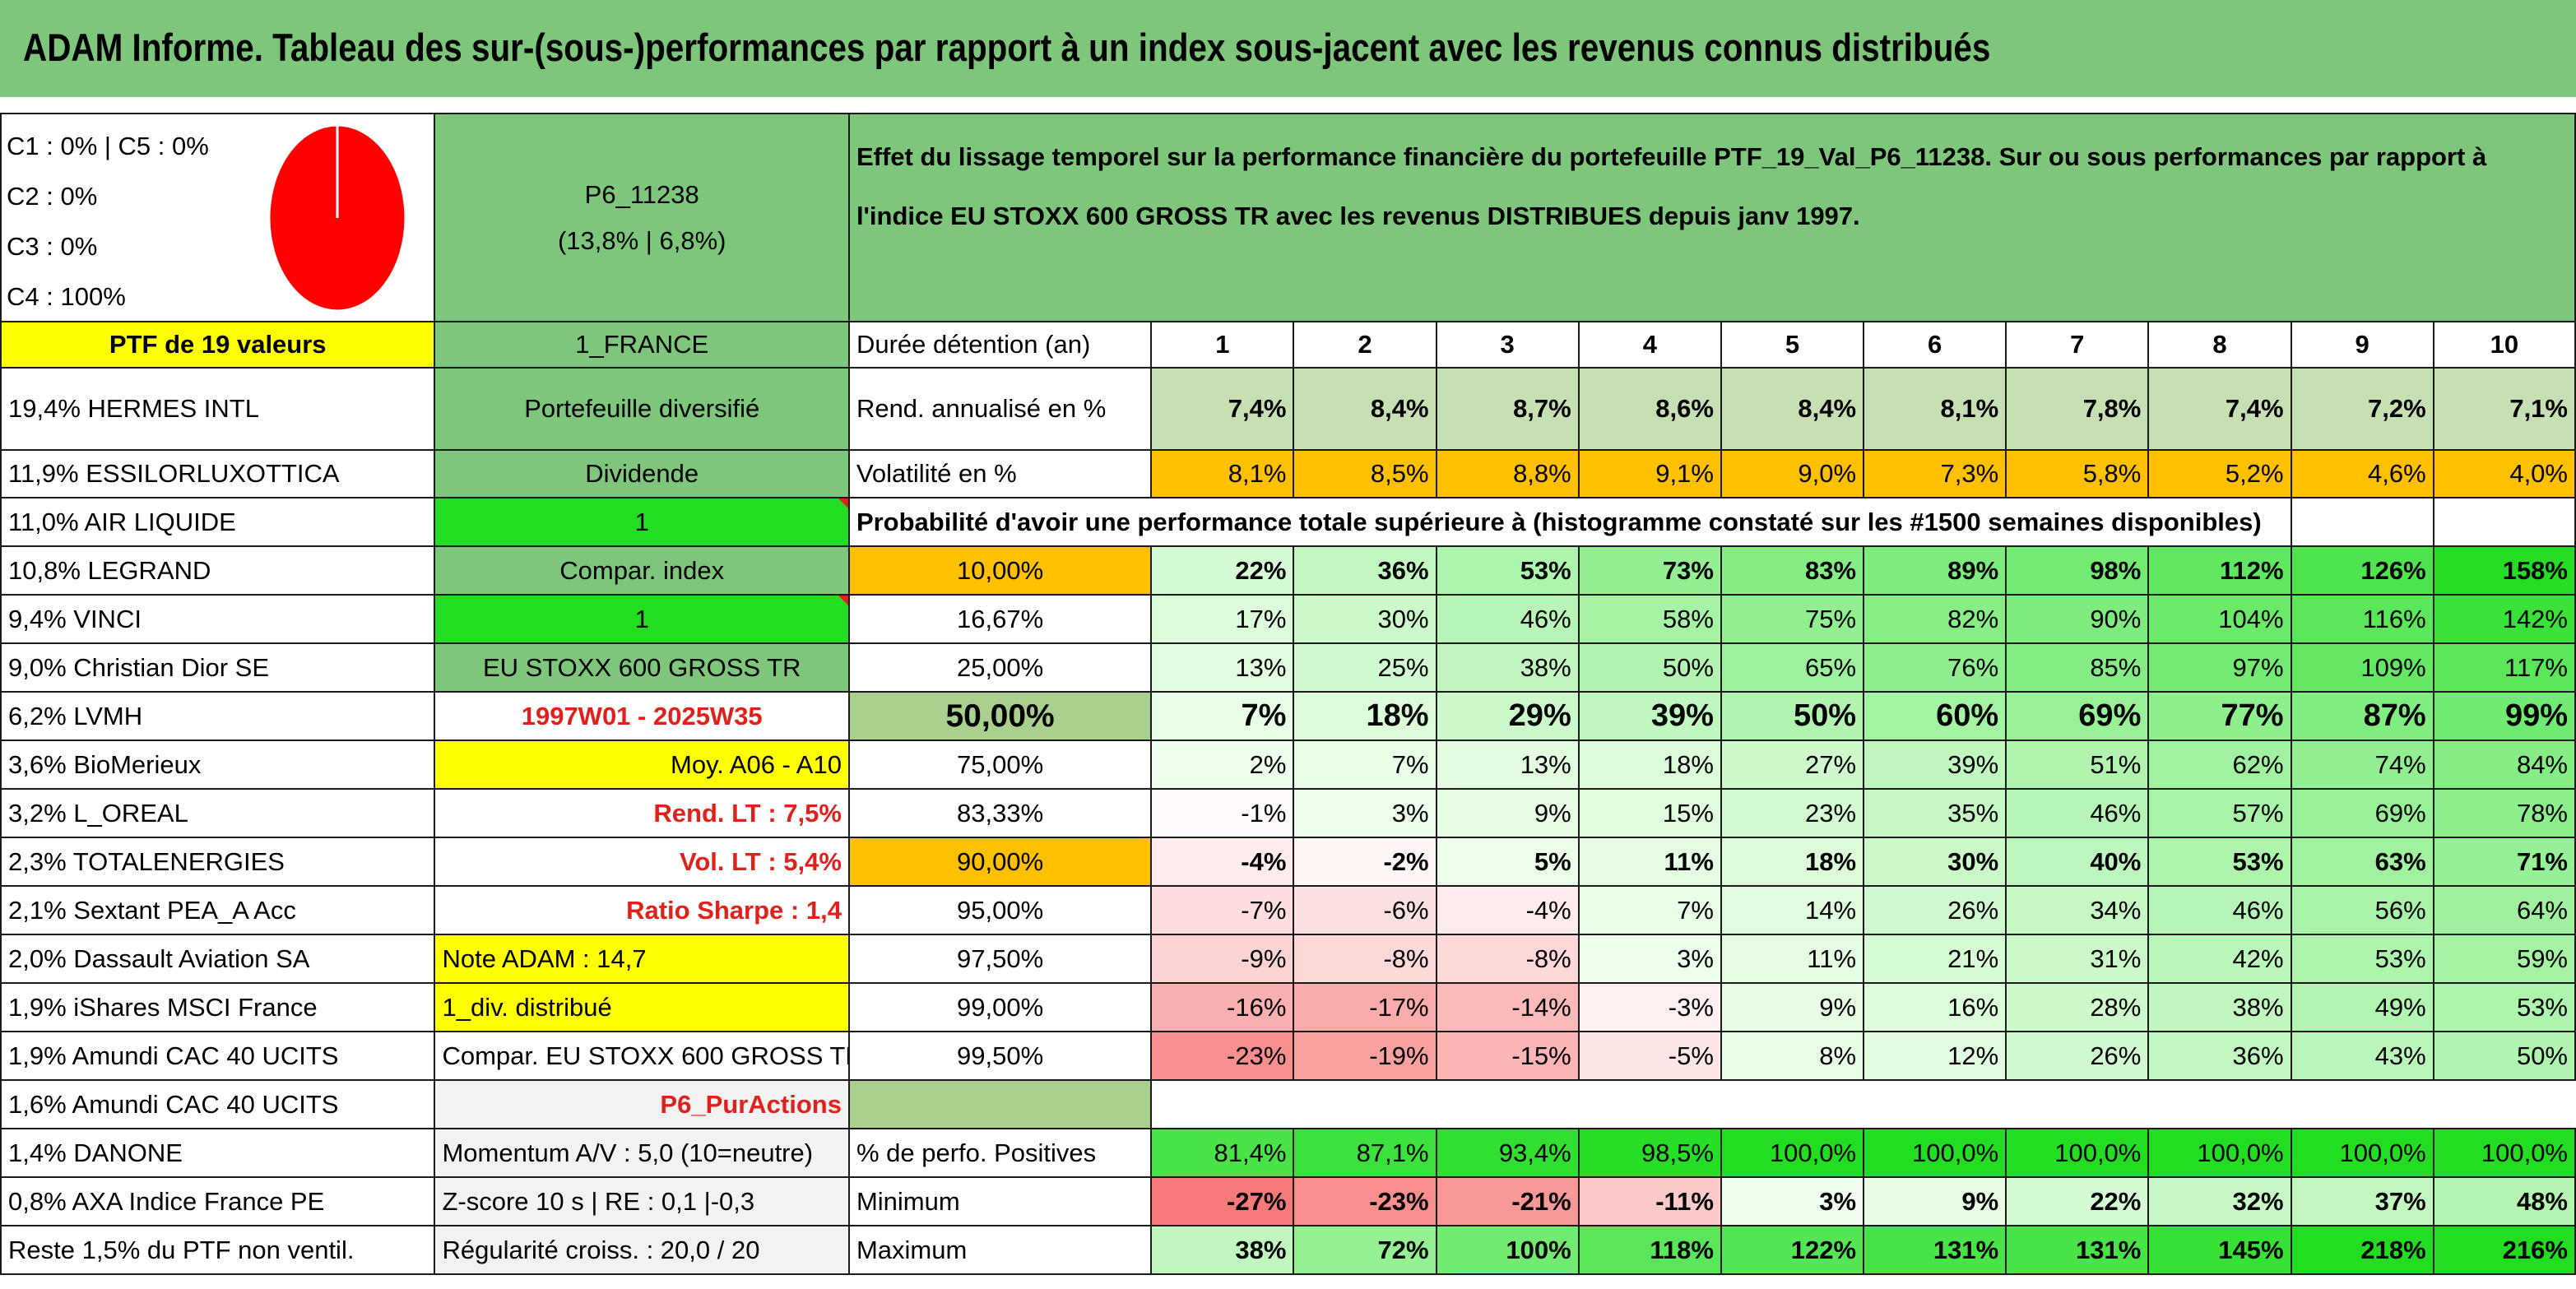 Image resolution: width=2576 pixels, height=1289 pixels. I want to click on percentile-value: -3%, so click(1649, 1007).